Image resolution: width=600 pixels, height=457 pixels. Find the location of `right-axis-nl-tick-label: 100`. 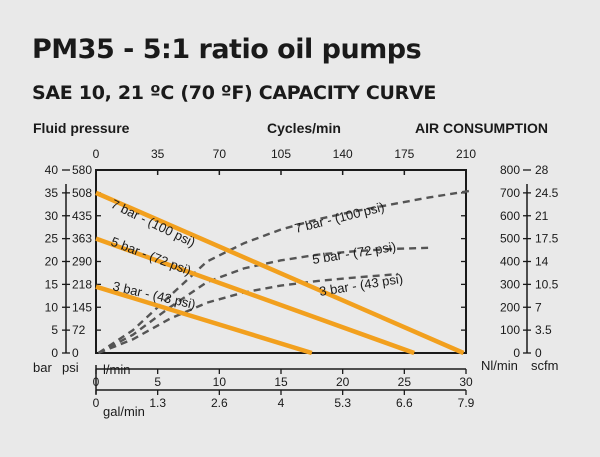

right-axis-nl-tick-label: 100 is located at coordinates (510, 330).